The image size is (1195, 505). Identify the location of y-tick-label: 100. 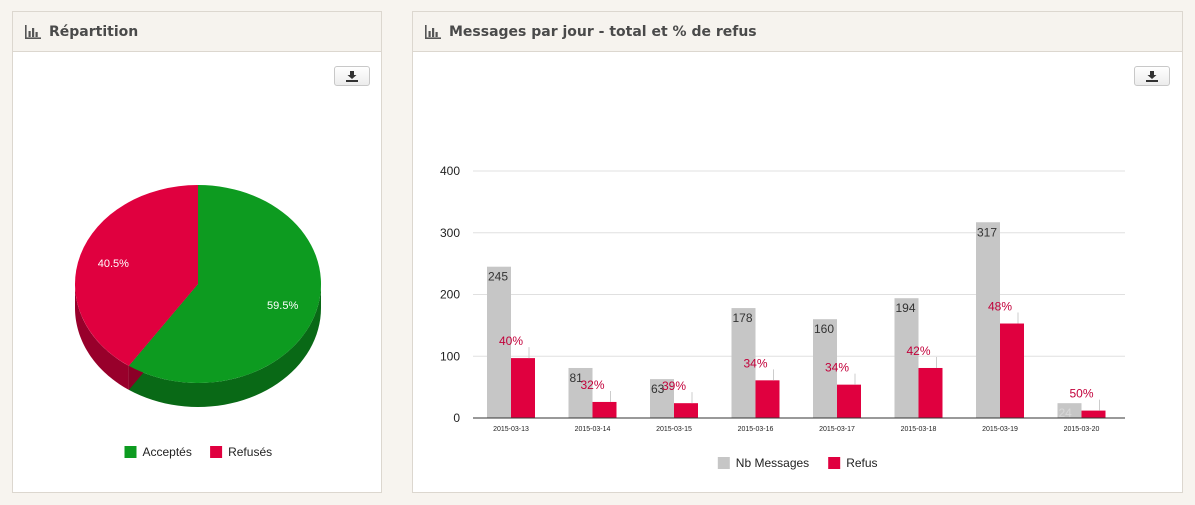
(450, 356).